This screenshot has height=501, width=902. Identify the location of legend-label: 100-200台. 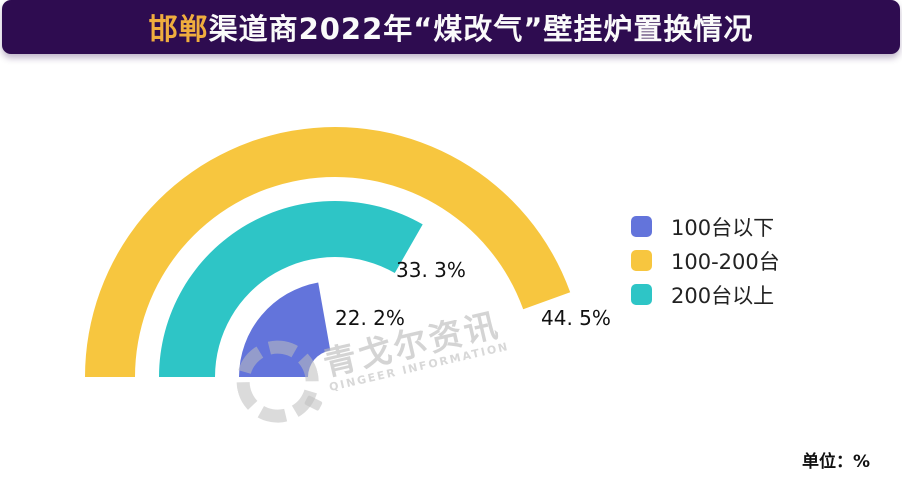
(725, 261).